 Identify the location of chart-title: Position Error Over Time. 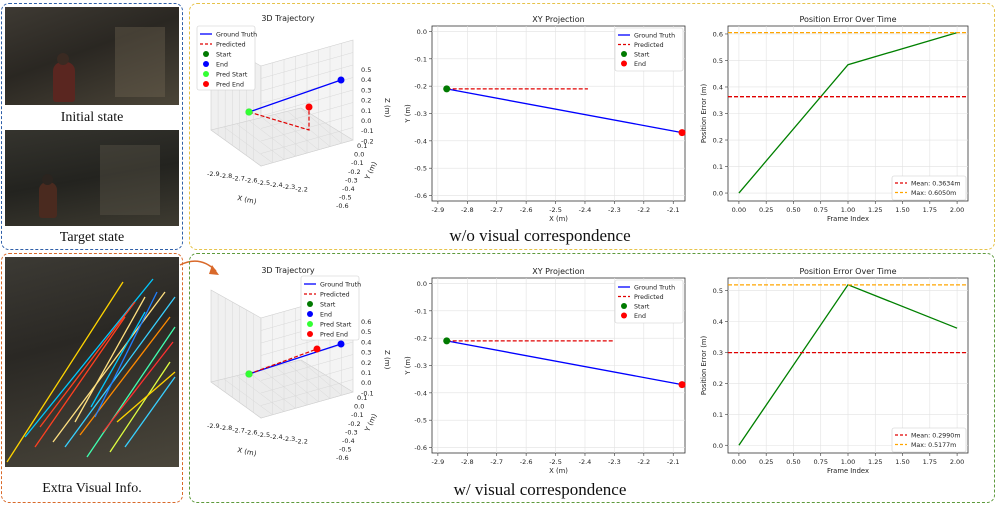
(847, 19).